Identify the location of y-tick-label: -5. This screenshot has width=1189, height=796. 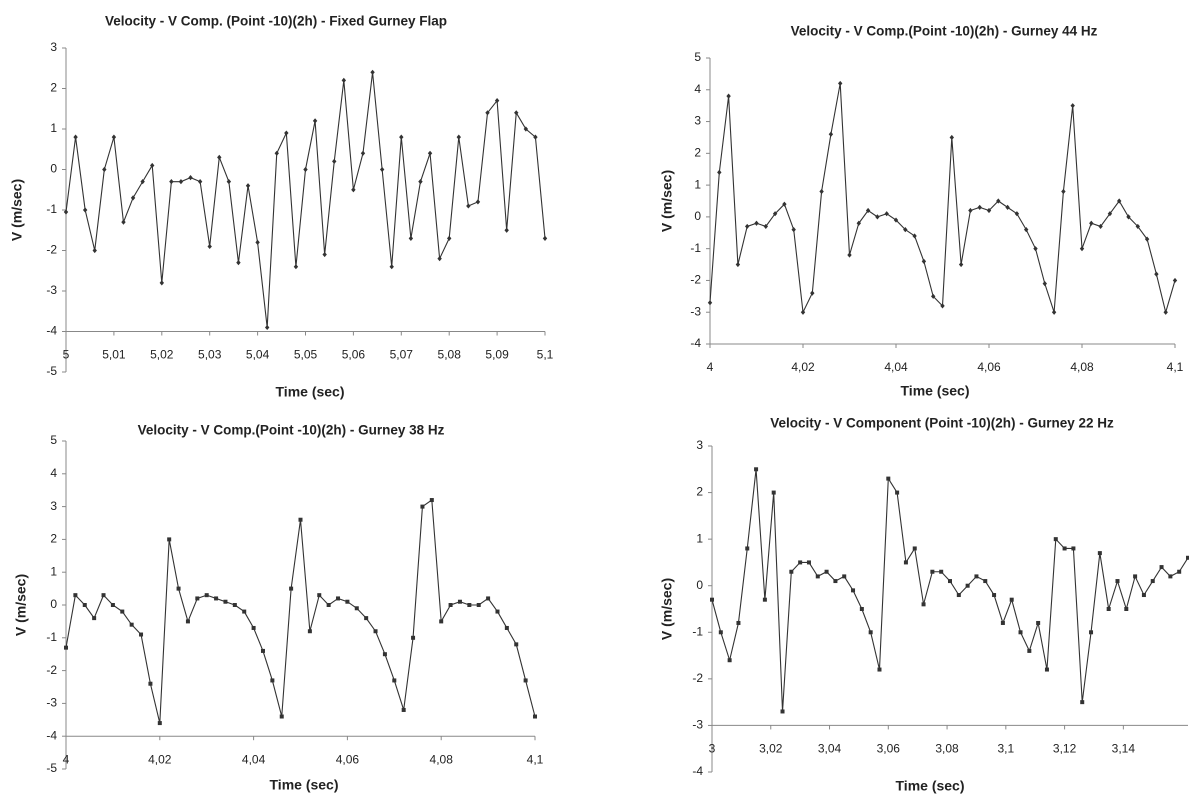
(51, 371).